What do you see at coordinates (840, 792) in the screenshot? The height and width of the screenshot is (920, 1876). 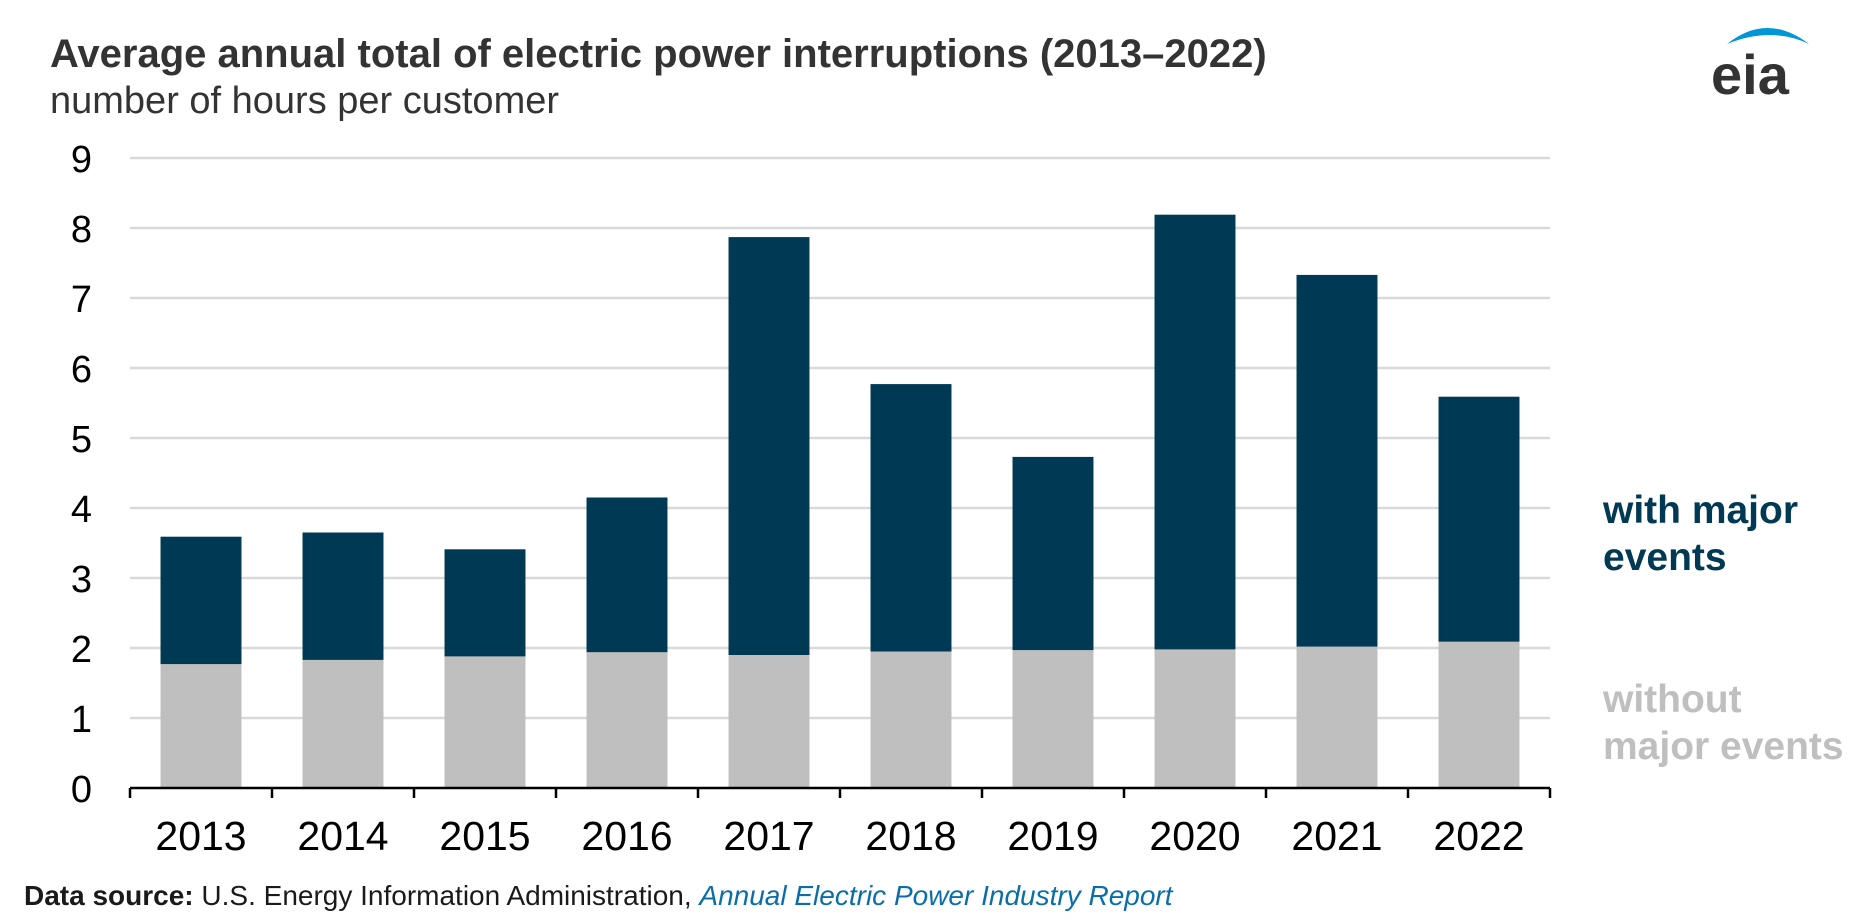 I see `x-axis` at bounding box center [840, 792].